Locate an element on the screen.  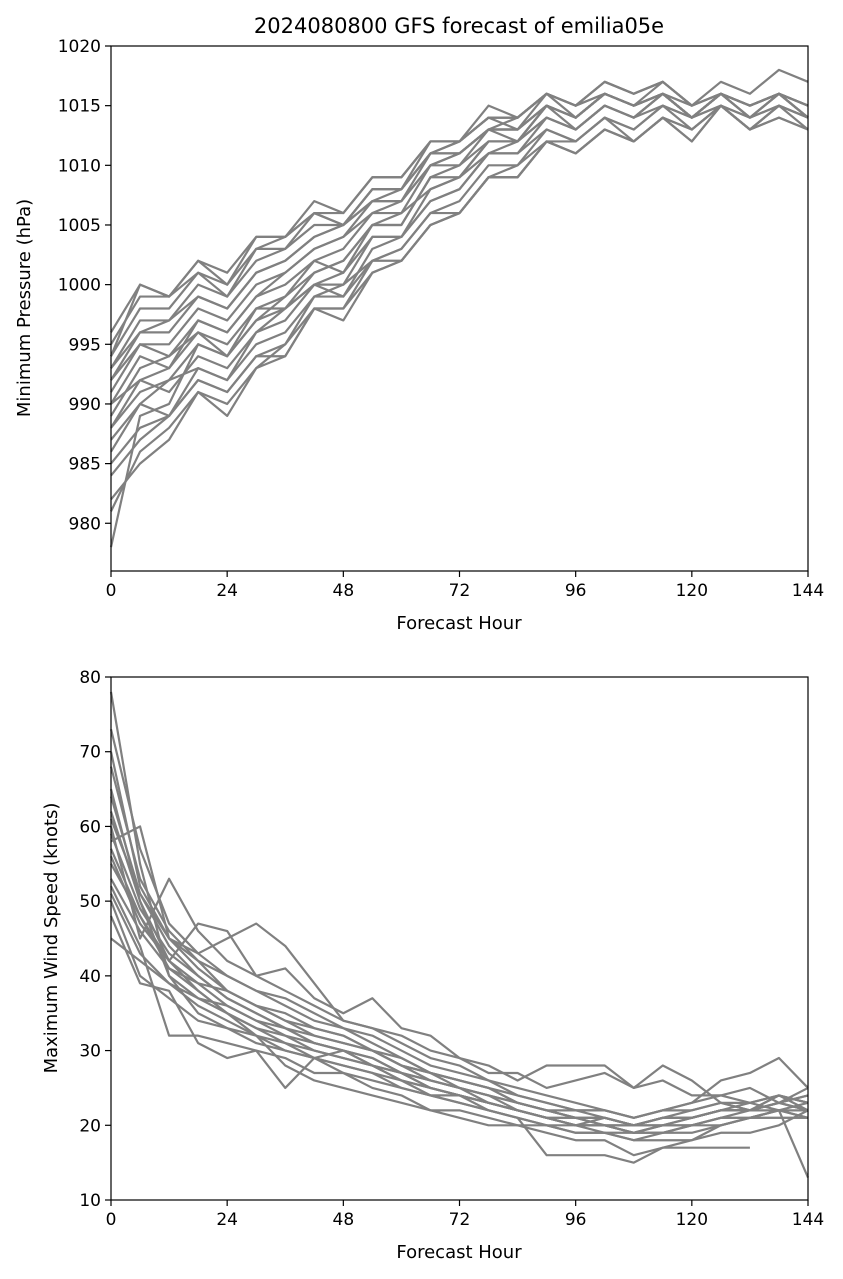
pressure-x-tick-label: 96 is located at coordinates (576, 591).